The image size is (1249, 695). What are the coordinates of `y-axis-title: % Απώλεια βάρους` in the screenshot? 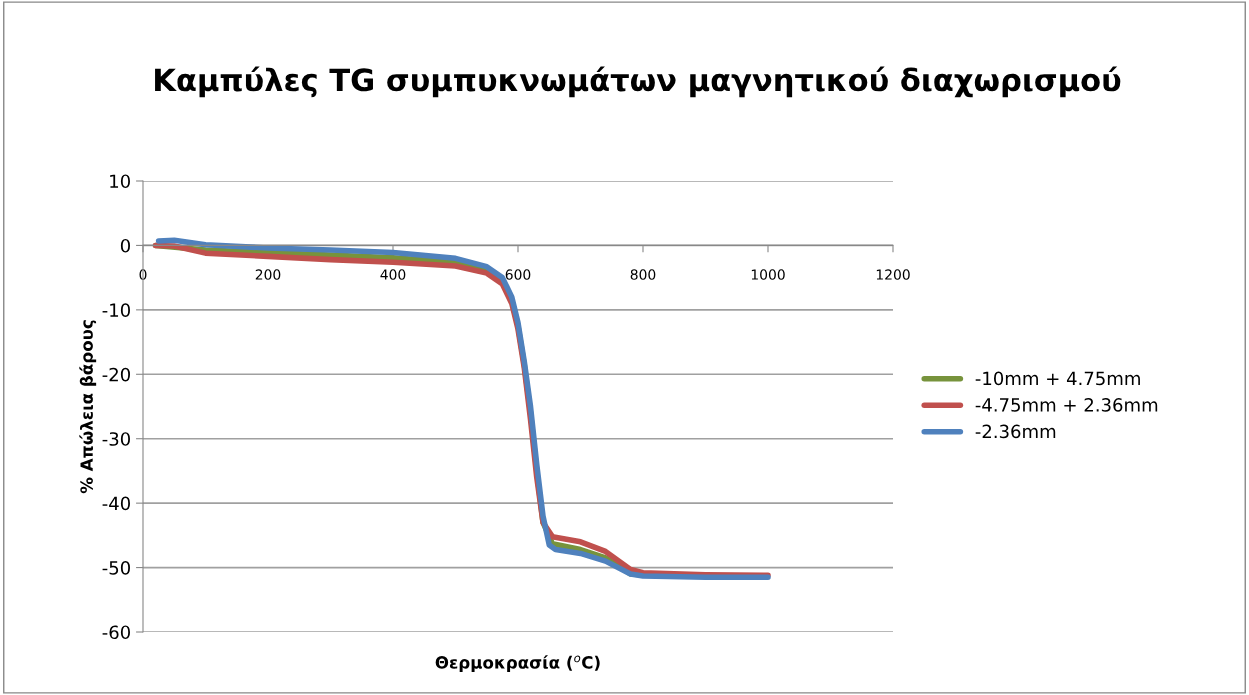 It's located at (88, 407).